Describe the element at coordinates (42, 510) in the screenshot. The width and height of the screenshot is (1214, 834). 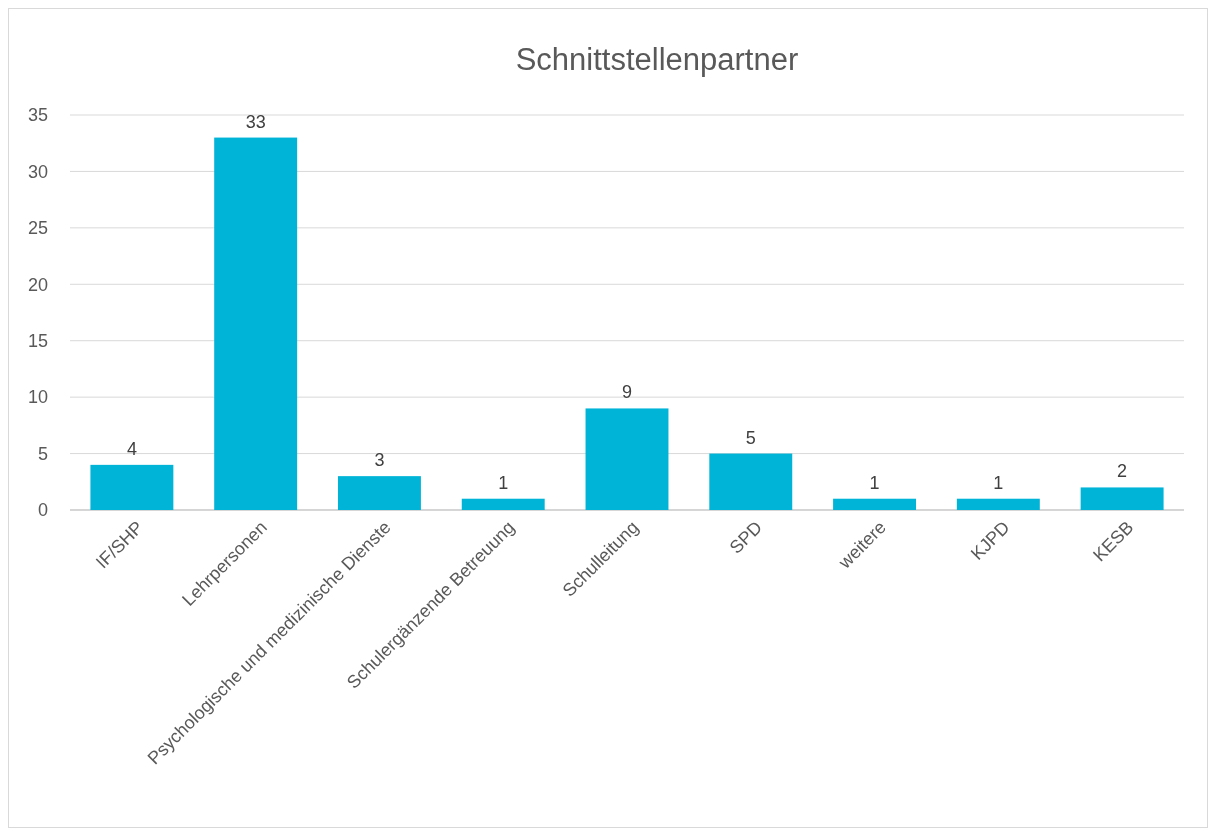
I see `y-tick-label: 0` at that location.